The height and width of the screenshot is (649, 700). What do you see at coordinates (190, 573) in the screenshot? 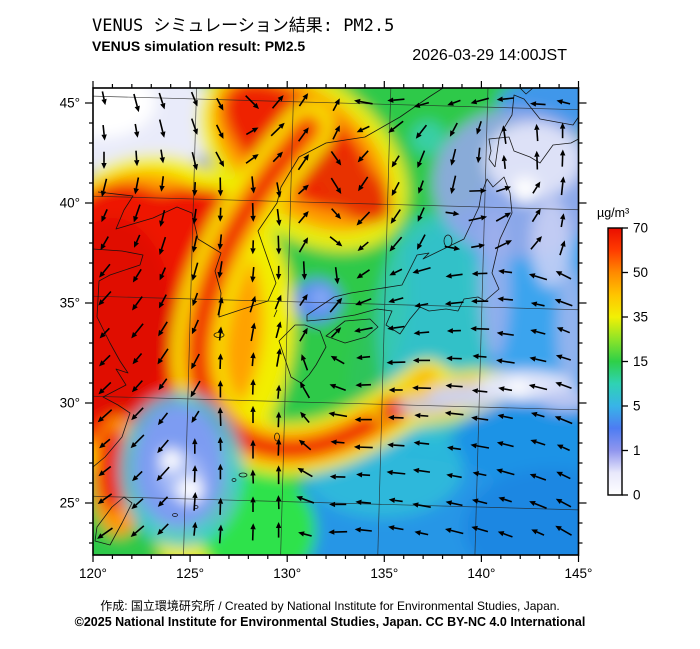
I see `x-tick-label: 125°` at bounding box center [190, 573].